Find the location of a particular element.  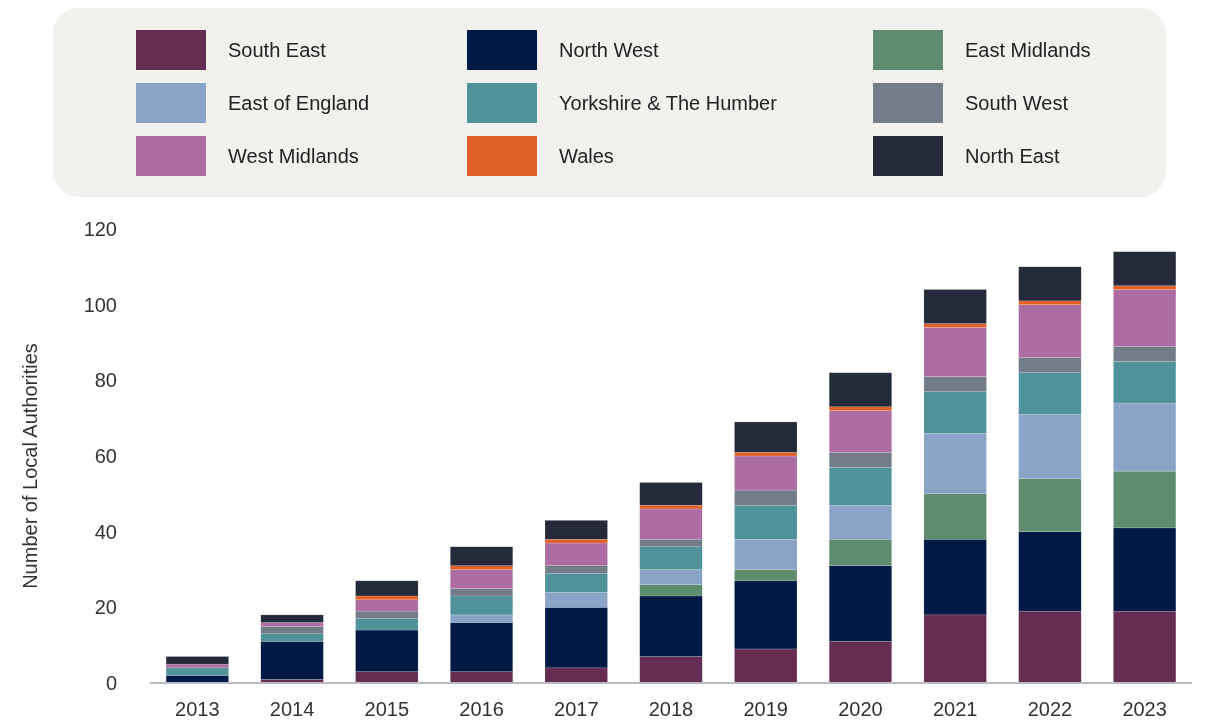

y-tick-label: 80 is located at coordinates (105, 380).